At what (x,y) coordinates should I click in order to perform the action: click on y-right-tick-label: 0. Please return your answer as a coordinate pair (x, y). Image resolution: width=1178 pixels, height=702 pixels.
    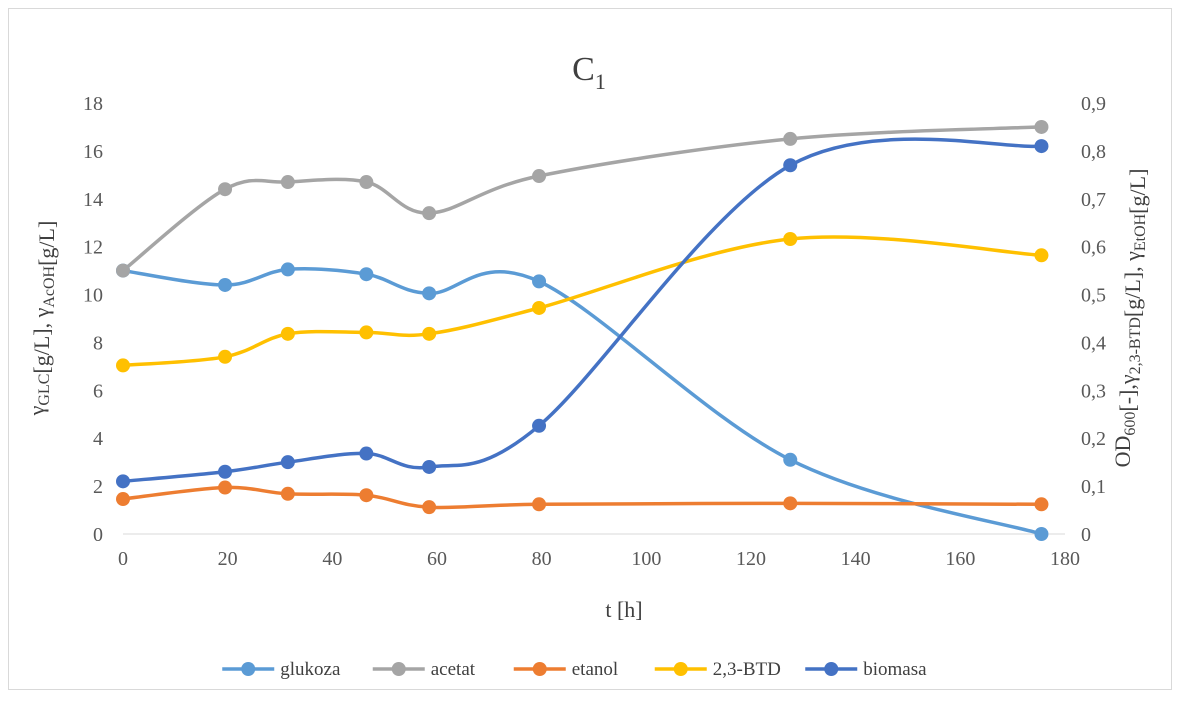
    Looking at the image, I should click on (1086, 535).